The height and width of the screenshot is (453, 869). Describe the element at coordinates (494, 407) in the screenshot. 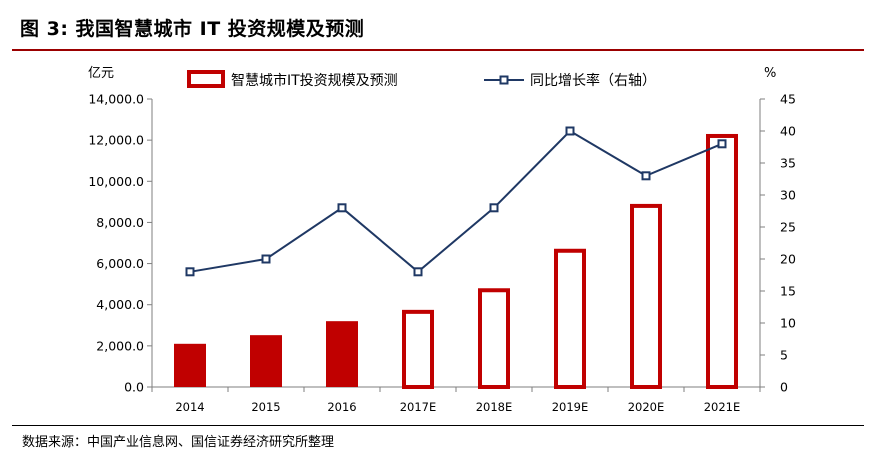

I see `x-tick-label: 2018E` at that location.